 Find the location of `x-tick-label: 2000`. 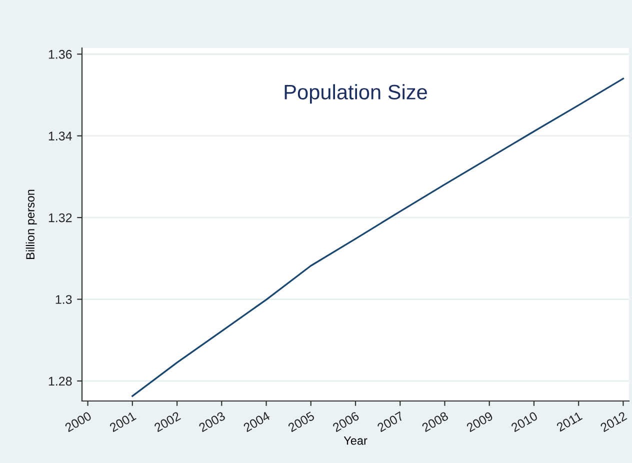

x-tick-label: 2000 is located at coordinates (78, 421).